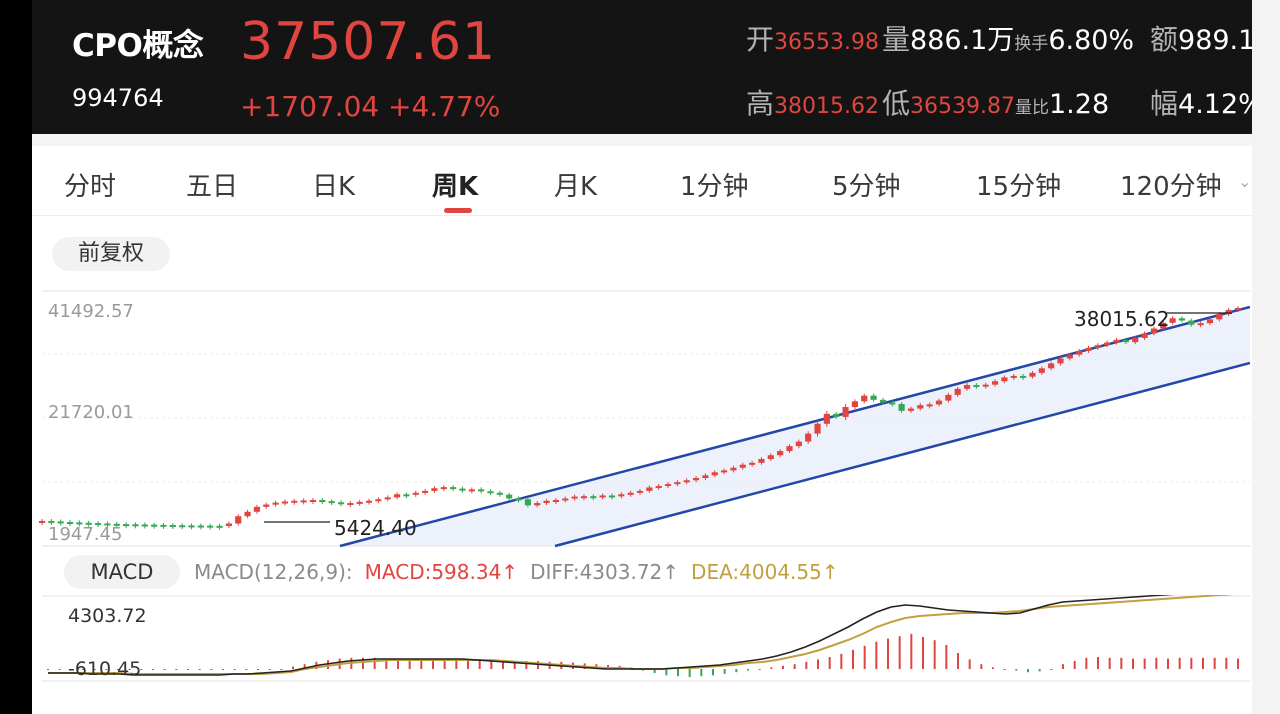  Describe the element at coordinates (641, 640) in the screenshot. I see `macd-chart: 4303.72 -610.45` at that location.